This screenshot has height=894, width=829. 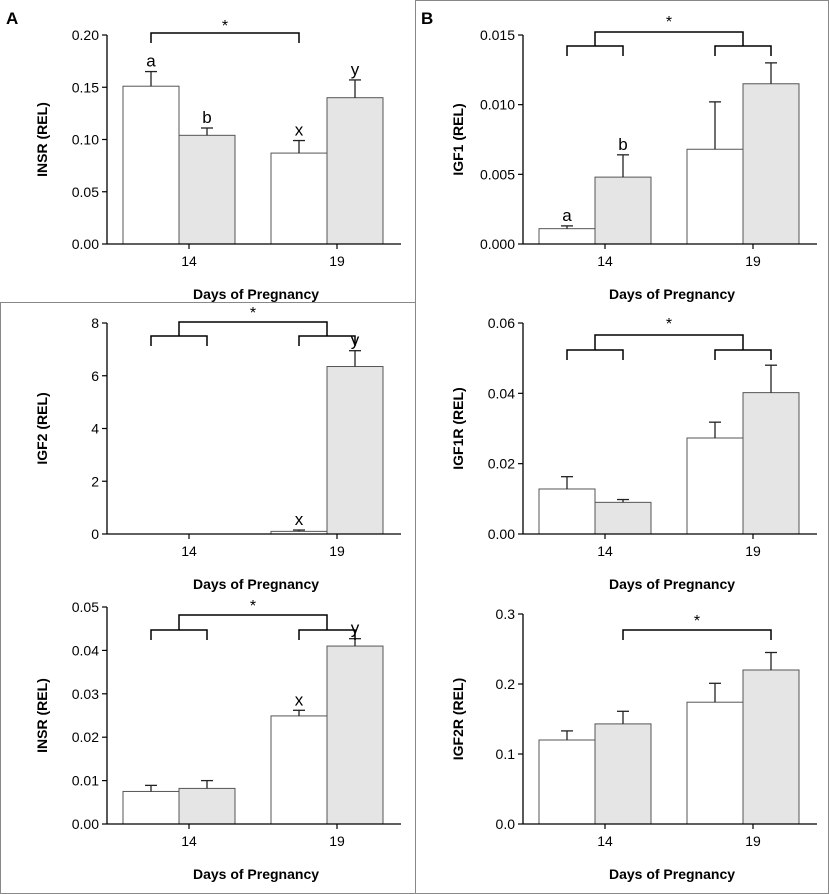 What do you see at coordinates (95, 481) in the screenshot?
I see `y-tick-label: 2` at bounding box center [95, 481].